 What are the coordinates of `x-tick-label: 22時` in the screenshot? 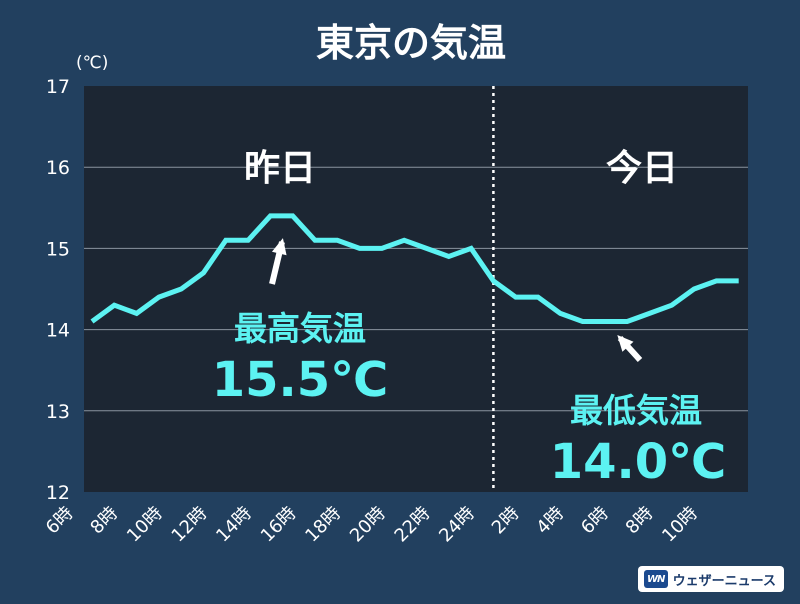 It's located at (413, 525).